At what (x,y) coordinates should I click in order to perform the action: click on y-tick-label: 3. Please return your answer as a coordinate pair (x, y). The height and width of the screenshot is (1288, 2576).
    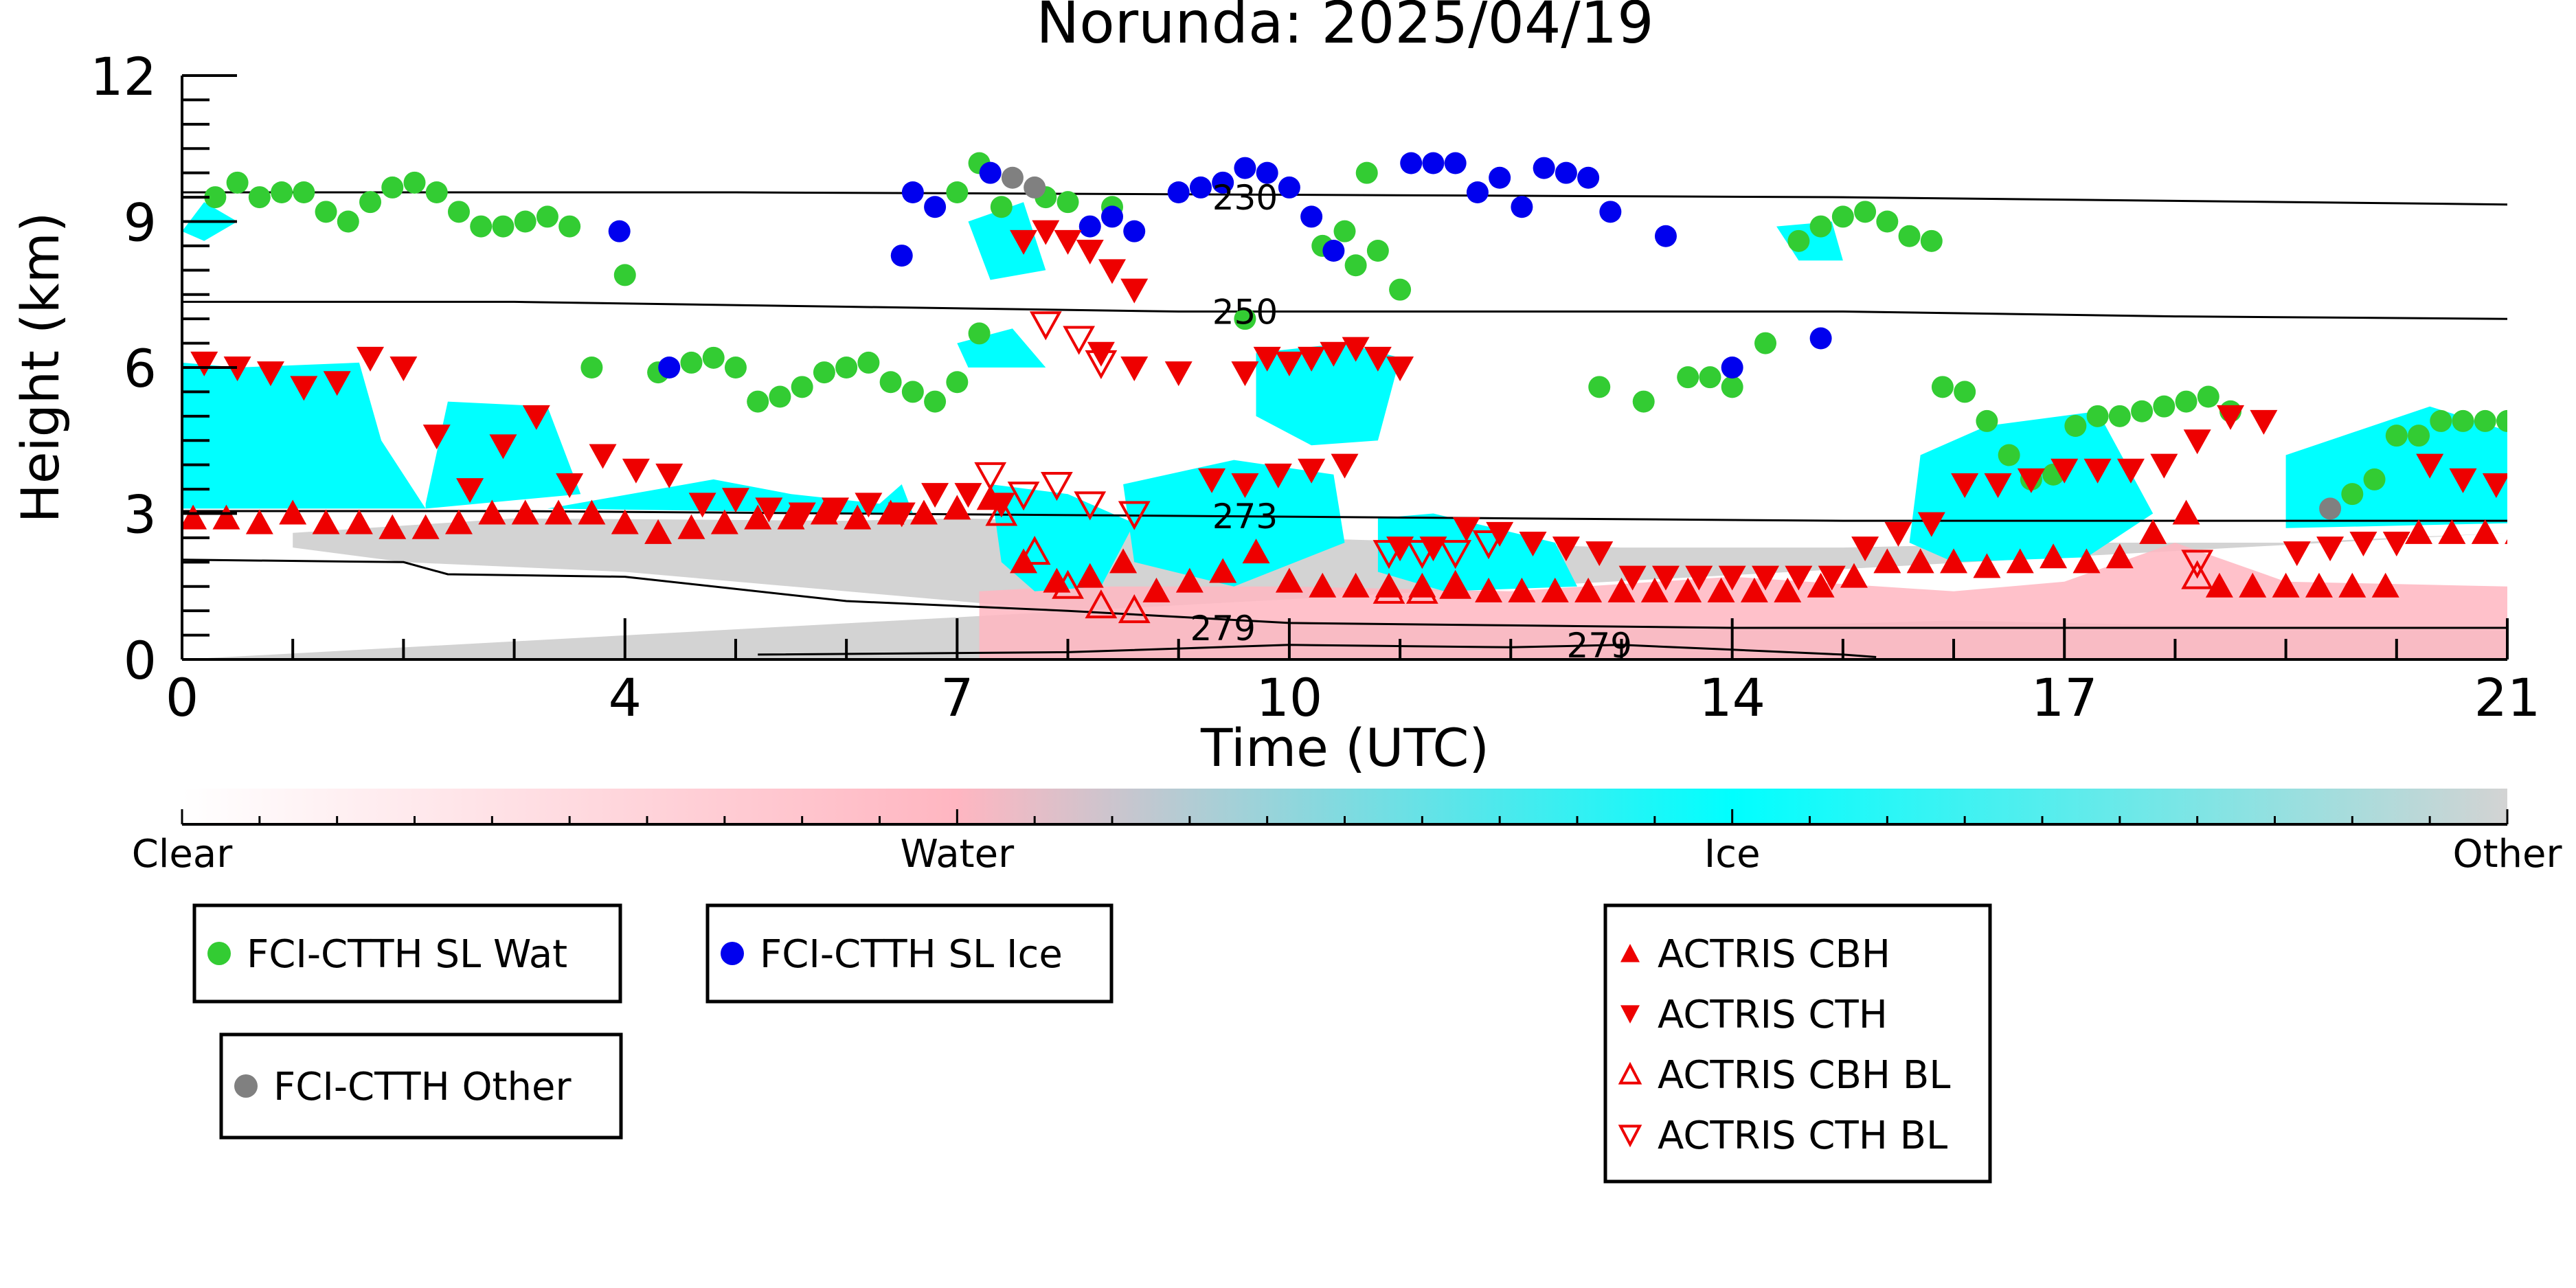
    Looking at the image, I should click on (140, 514).